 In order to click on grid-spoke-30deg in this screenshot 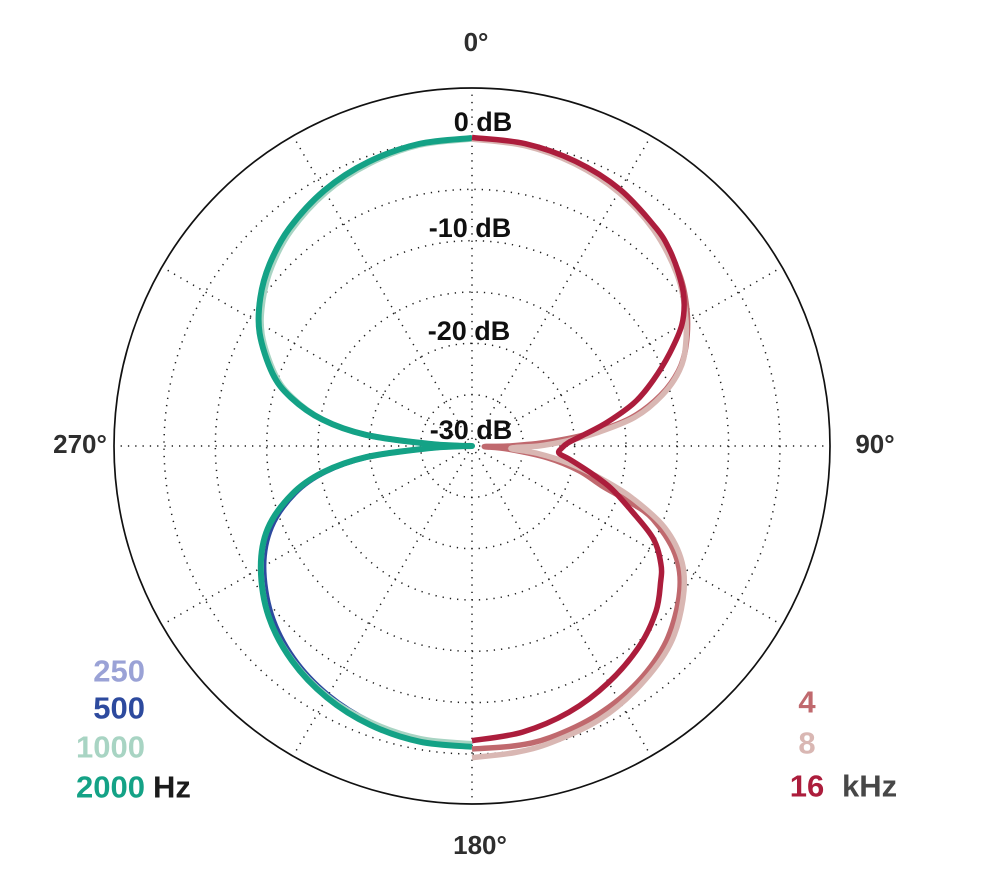, I will do `click(562, 289)`.